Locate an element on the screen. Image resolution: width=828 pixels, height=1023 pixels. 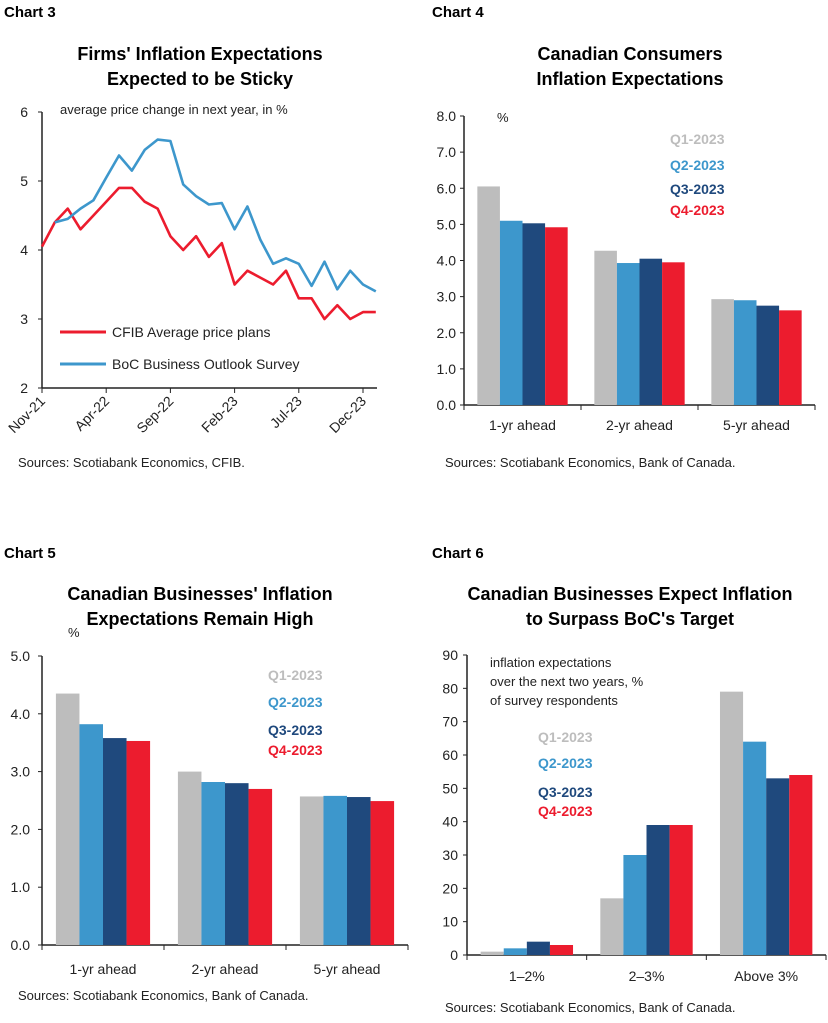
x-tick-label: Feb-23 is located at coordinates (219, 414).